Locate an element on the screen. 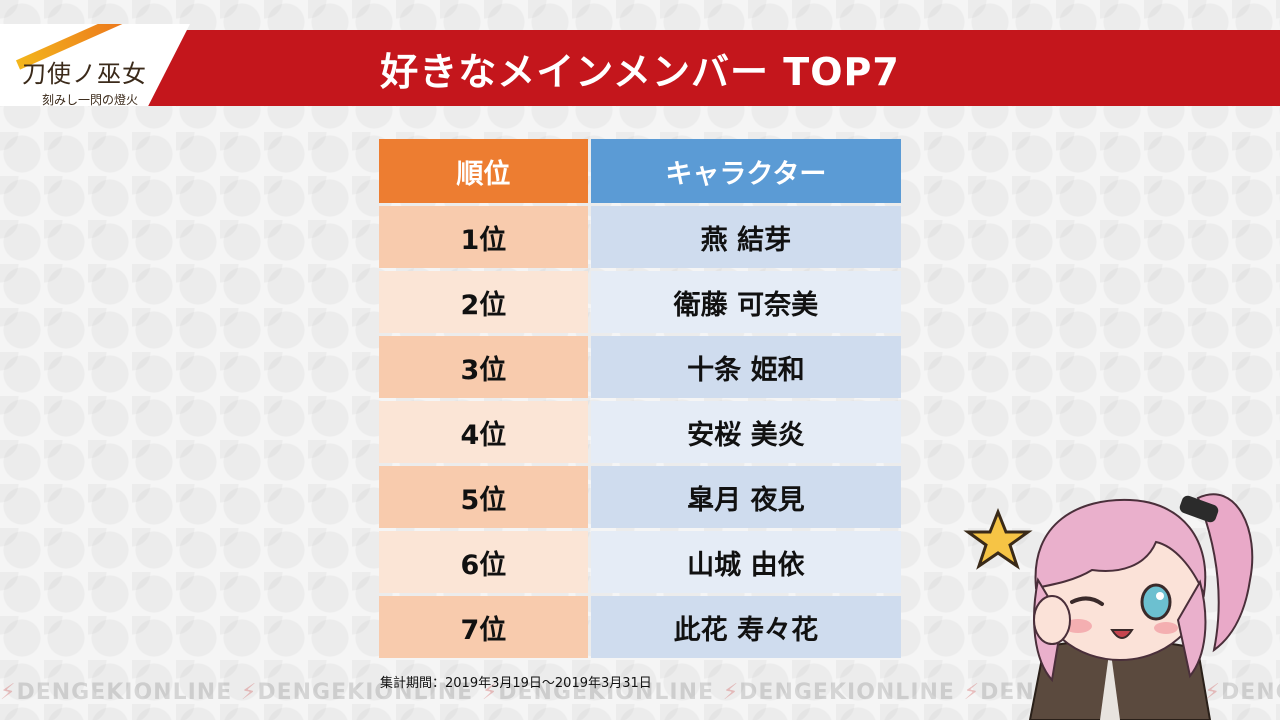 The height and width of the screenshot is (720, 1280). table-row: 7位 此花 寿々花 is located at coordinates (640, 627).